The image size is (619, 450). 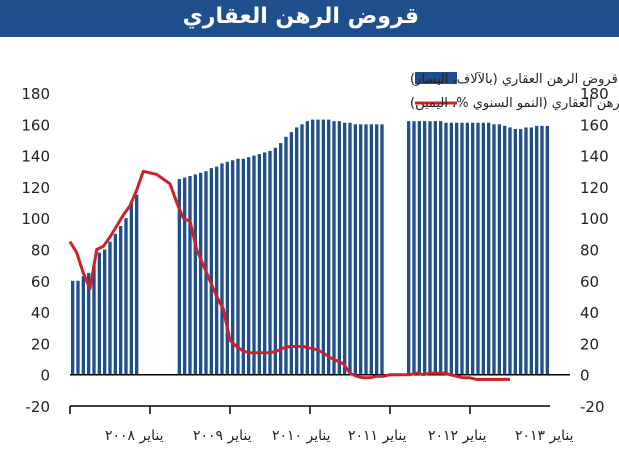 I want to click on right-tick-label: 80, so click(x=589, y=251).